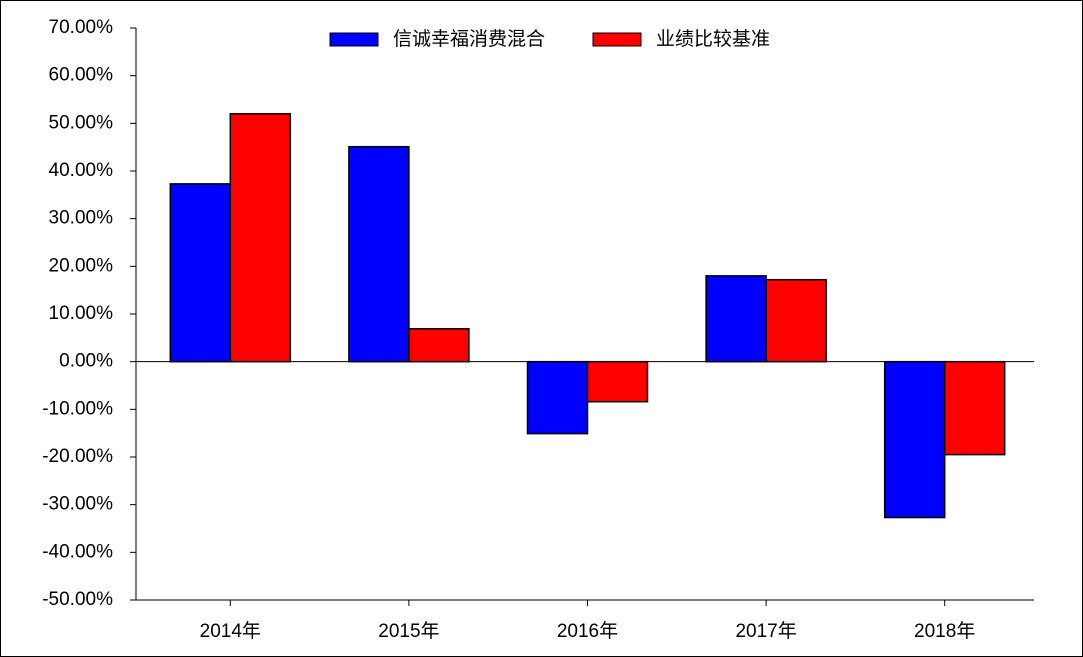 The width and height of the screenshot is (1083, 657). I want to click on y-tick-label: 10.00%, so click(81, 313).